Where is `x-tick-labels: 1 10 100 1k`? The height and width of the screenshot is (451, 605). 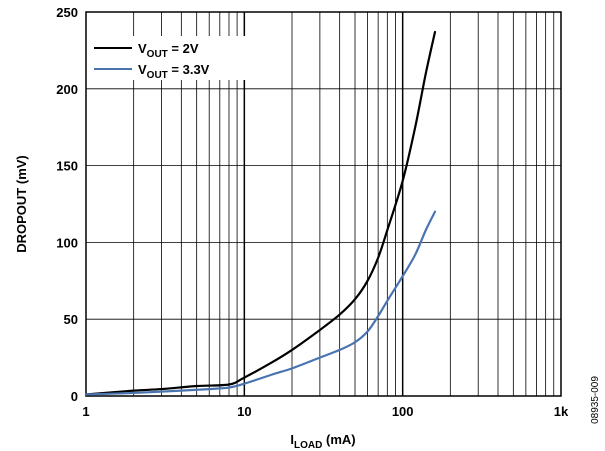 x-tick-labels: 1 10 100 1k is located at coordinates (325, 411).